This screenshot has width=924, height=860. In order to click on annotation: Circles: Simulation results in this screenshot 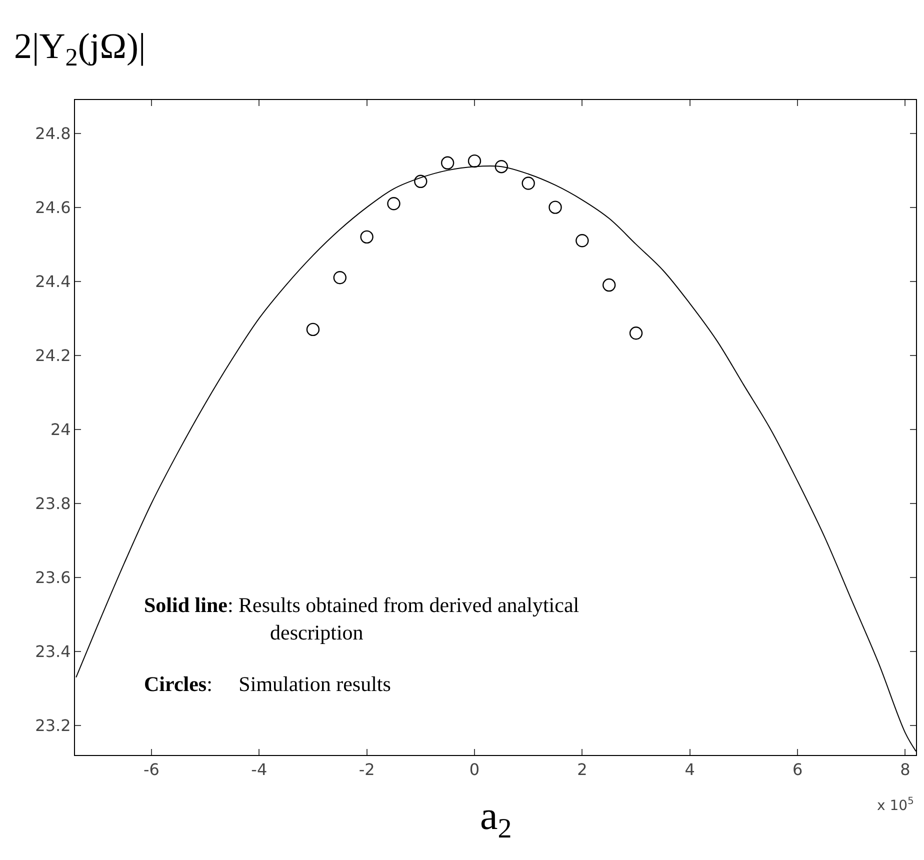, I will do `click(267, 684)`.